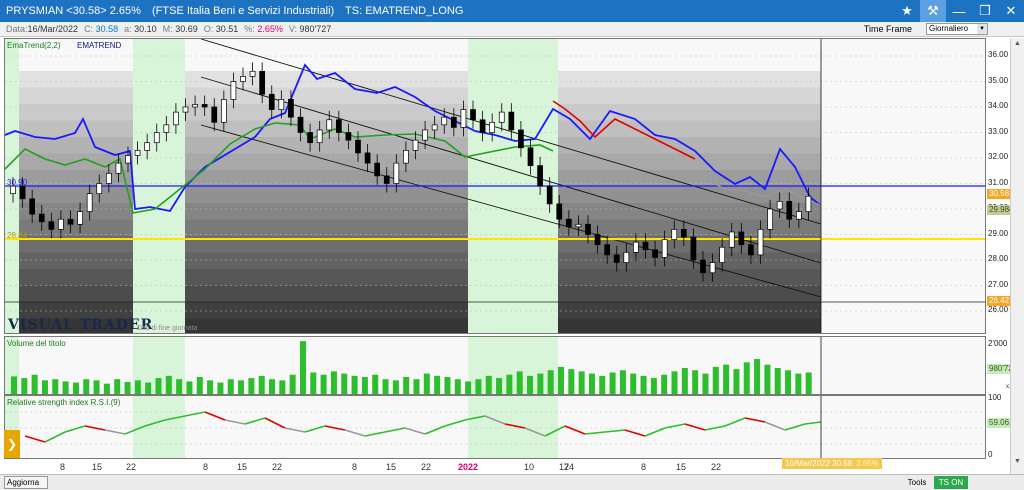  Describe the element at coordinates (985, 10) in the screenshot. I see `maximize-icon: ❐` at that location.